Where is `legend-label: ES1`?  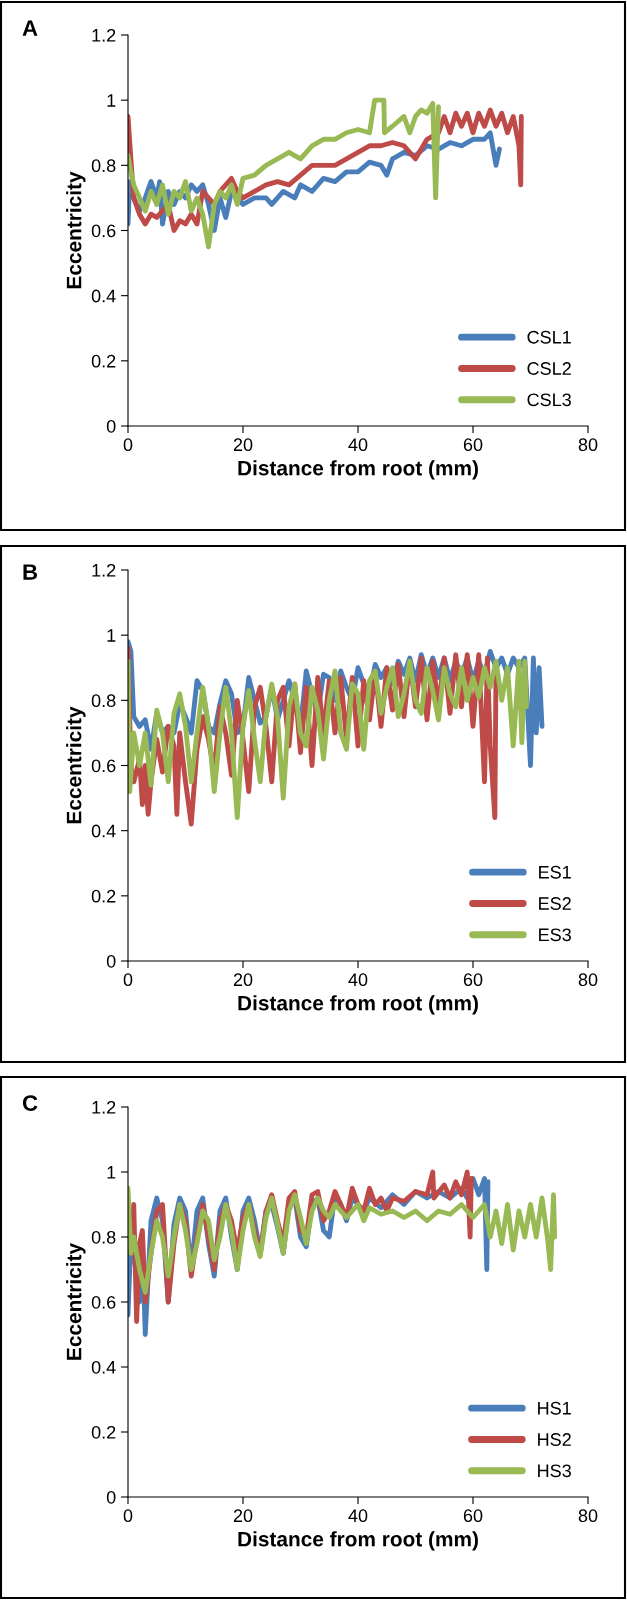
legend-label: ES1 is located at coordinates (555, 872).